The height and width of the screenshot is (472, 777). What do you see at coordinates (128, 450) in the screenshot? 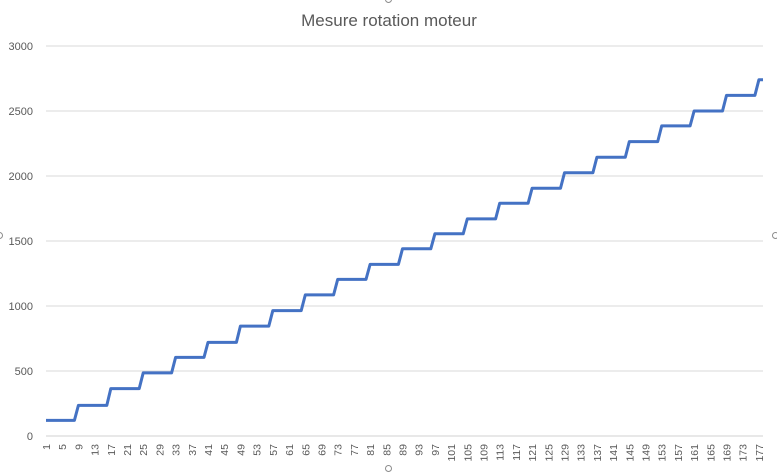
I see `x-tick-label: 21` at bounding box center [128, 450].